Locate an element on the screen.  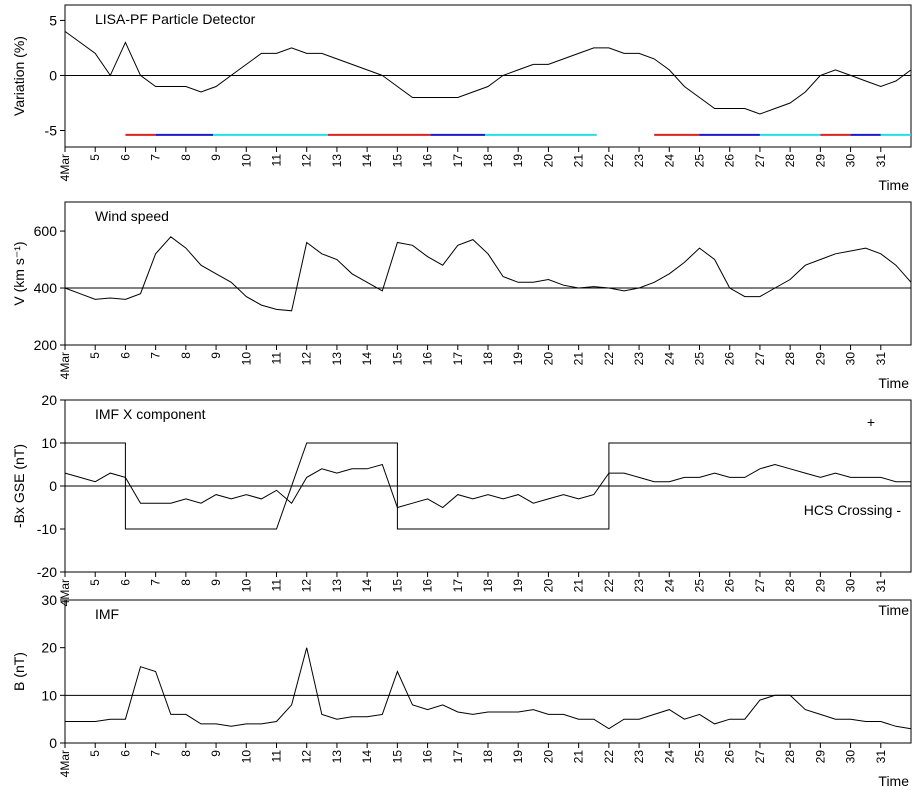
x-tick-label: 30 is located at coordinates (851, 161).